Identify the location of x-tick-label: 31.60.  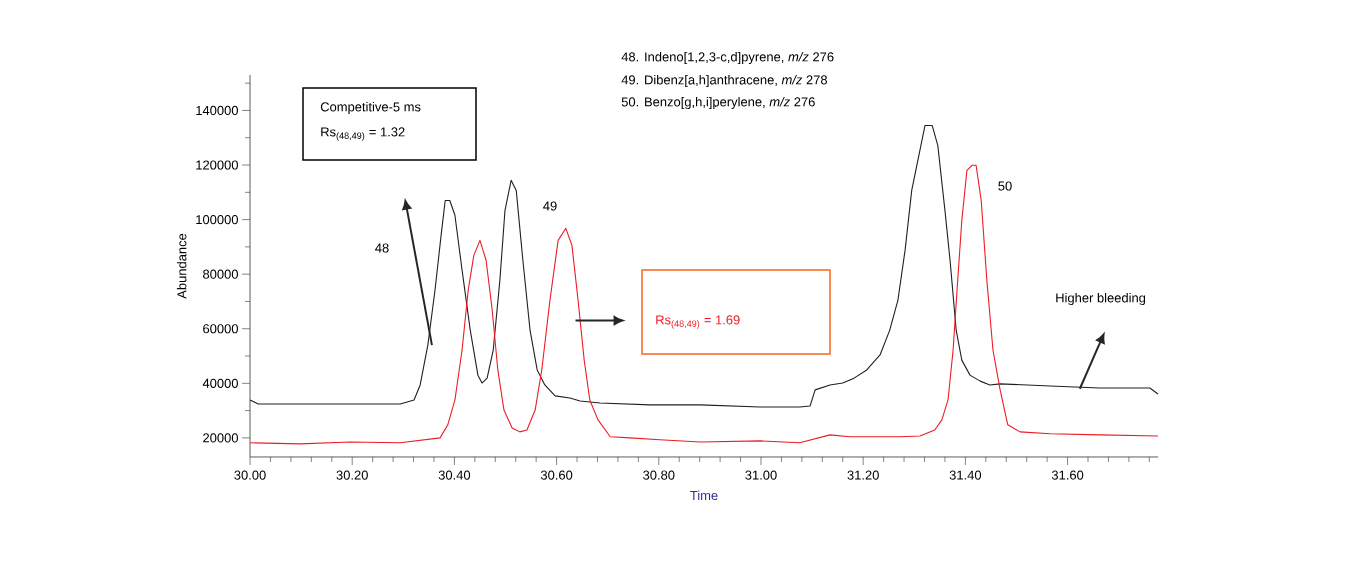
(1067, 475).